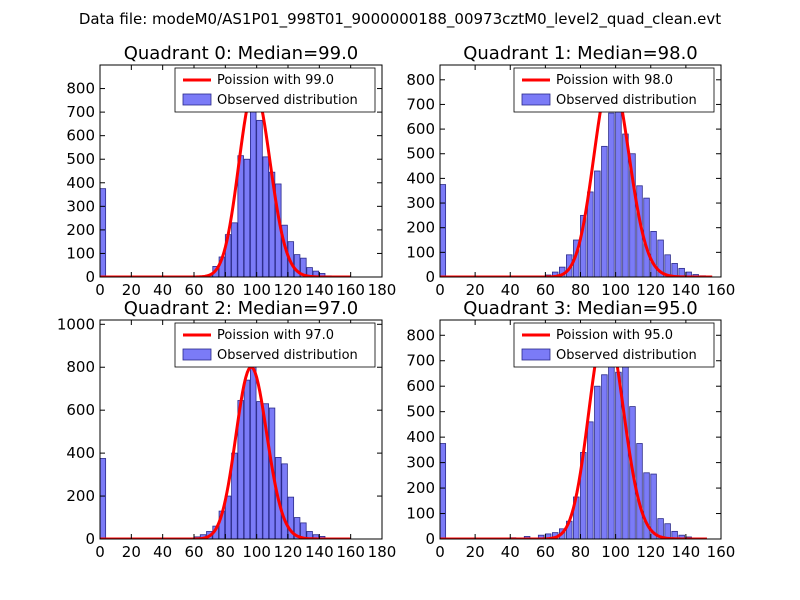 This screenshot has width=800, height=600. I want to click on panel-title: Quadrant 0: Median=99.0, so click(241, 53).